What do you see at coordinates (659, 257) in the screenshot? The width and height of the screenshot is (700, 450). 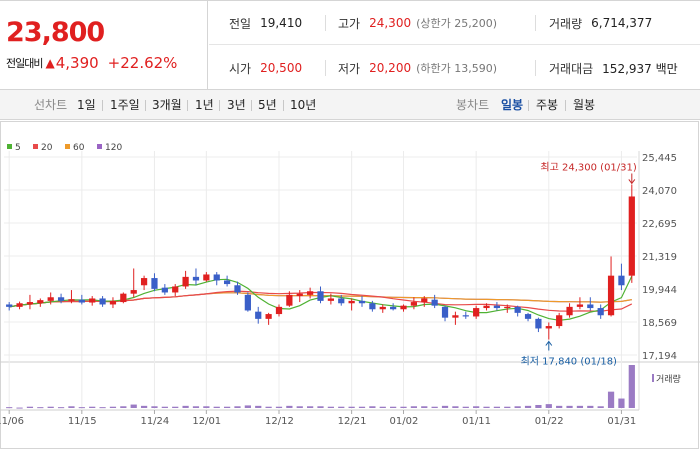 I see `y-tick-label: 21,319` at bounding box center [659, 257].